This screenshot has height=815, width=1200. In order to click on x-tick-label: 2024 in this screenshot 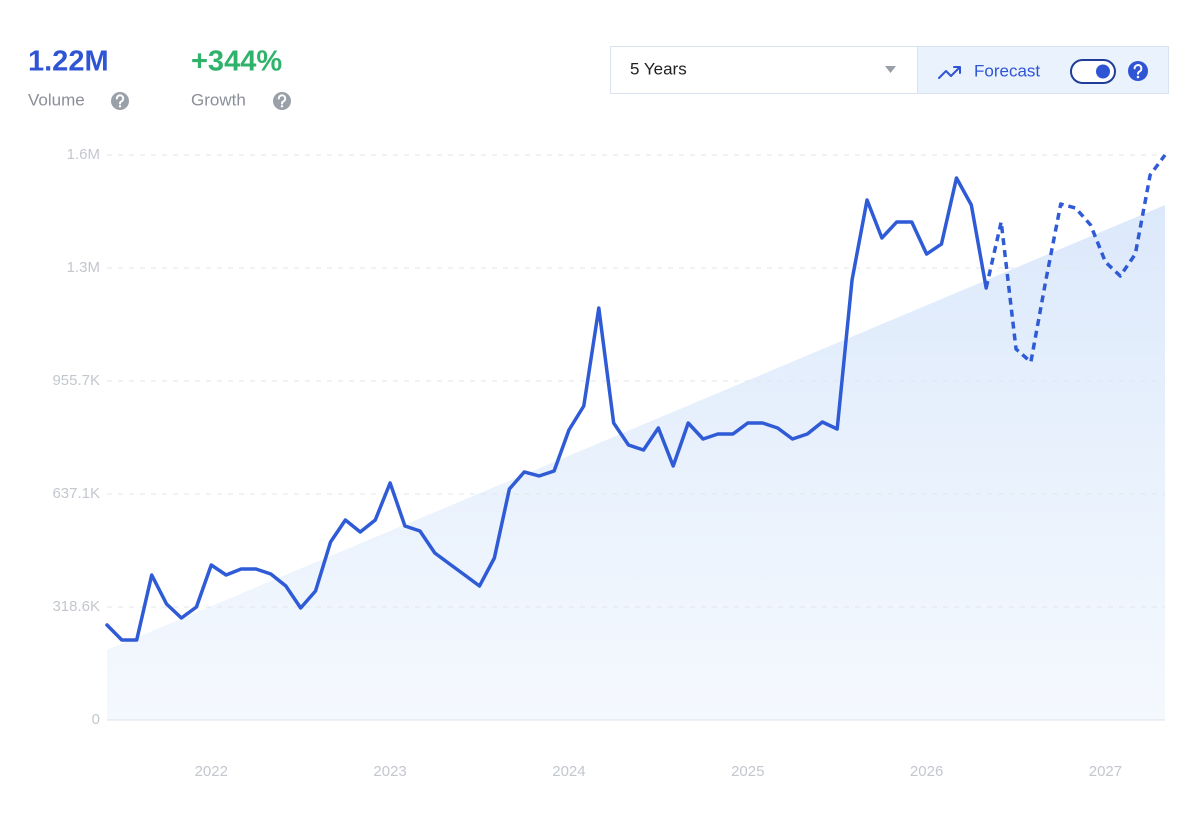, I will do `click(568, 771)`.